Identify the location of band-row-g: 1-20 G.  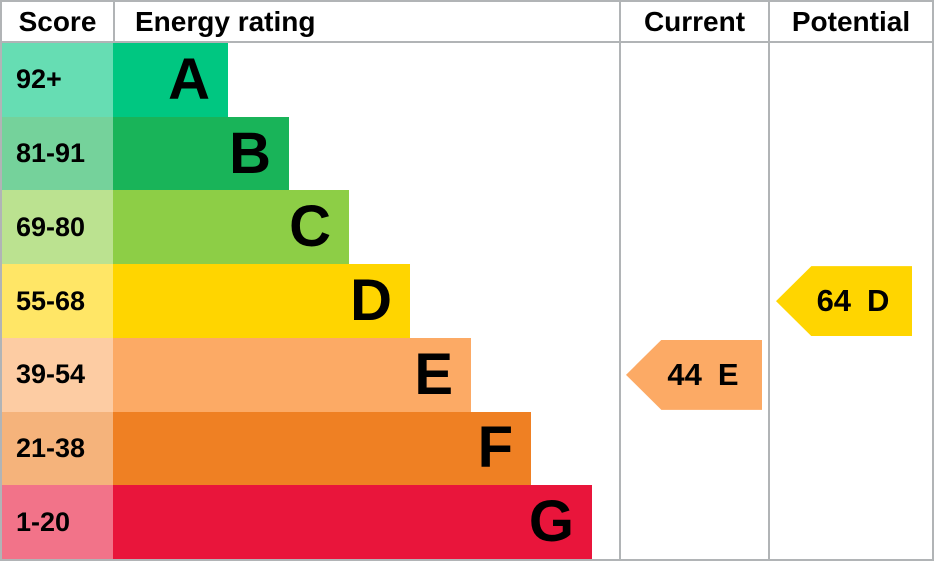
(311, 522).